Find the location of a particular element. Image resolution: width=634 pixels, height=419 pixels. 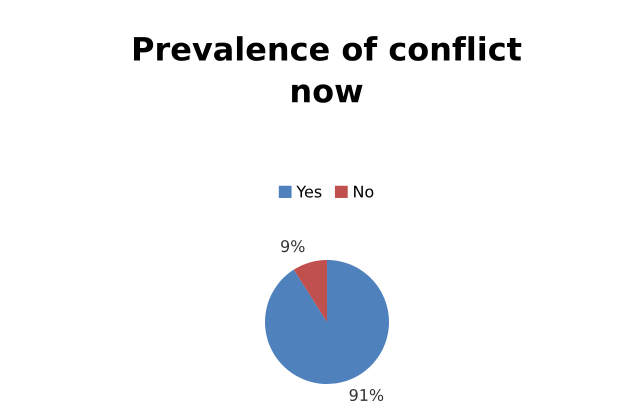

legend-label: Yes is located at coordinates (309, 192).